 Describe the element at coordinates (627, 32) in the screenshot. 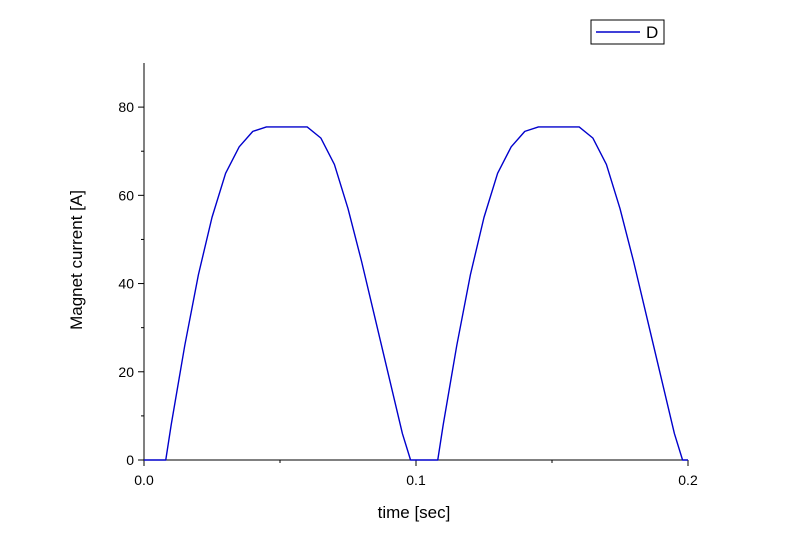

I see `legend: D` at that location.